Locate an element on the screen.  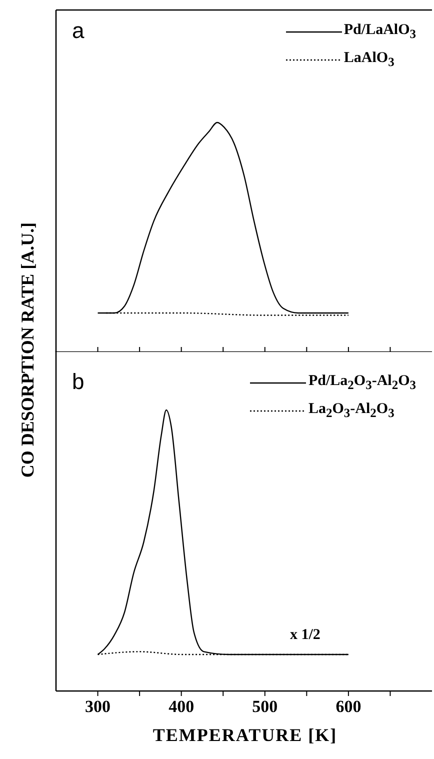
legend-label: Pd/LaAlO$_{3}$ is located at coordinates (380, 32).